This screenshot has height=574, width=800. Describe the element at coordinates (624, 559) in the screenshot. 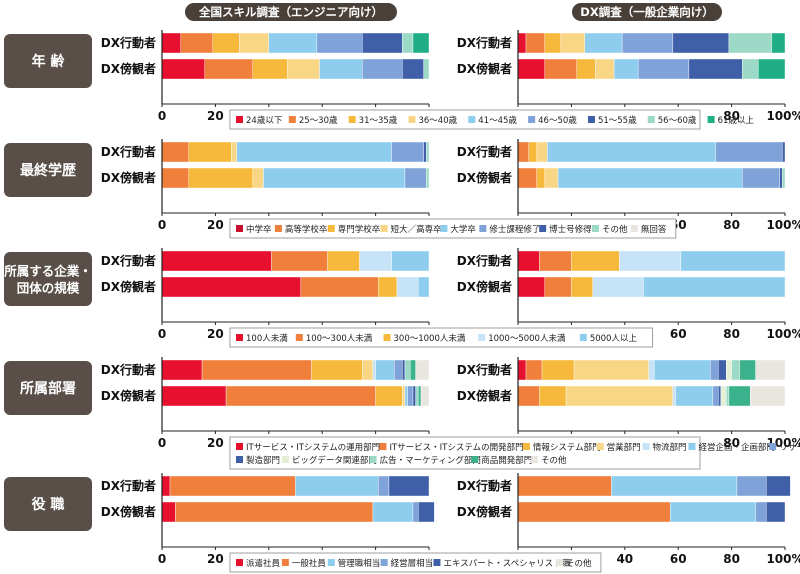

I see `x-tick-label: 40` at that location.